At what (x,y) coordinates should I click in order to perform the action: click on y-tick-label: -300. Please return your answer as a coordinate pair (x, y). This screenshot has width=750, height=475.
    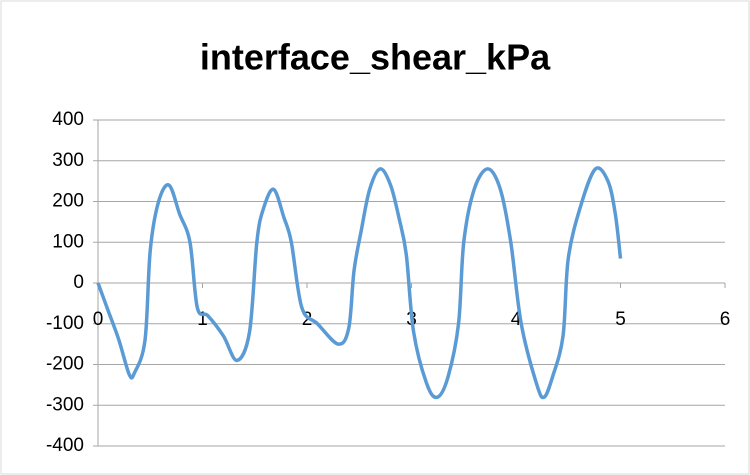
    Looking at the image, I should click on (65, 404).